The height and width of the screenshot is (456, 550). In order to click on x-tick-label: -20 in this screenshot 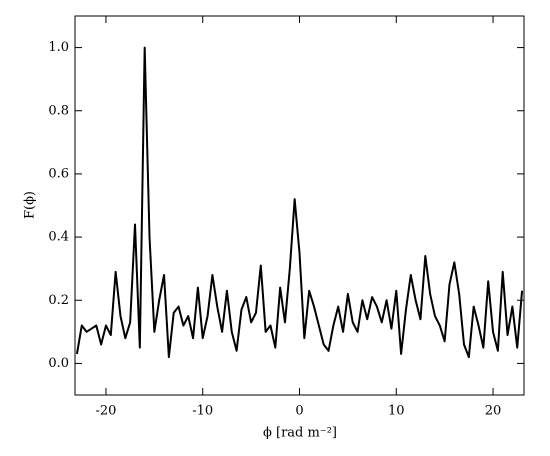, I will do `click(105, 411)`.